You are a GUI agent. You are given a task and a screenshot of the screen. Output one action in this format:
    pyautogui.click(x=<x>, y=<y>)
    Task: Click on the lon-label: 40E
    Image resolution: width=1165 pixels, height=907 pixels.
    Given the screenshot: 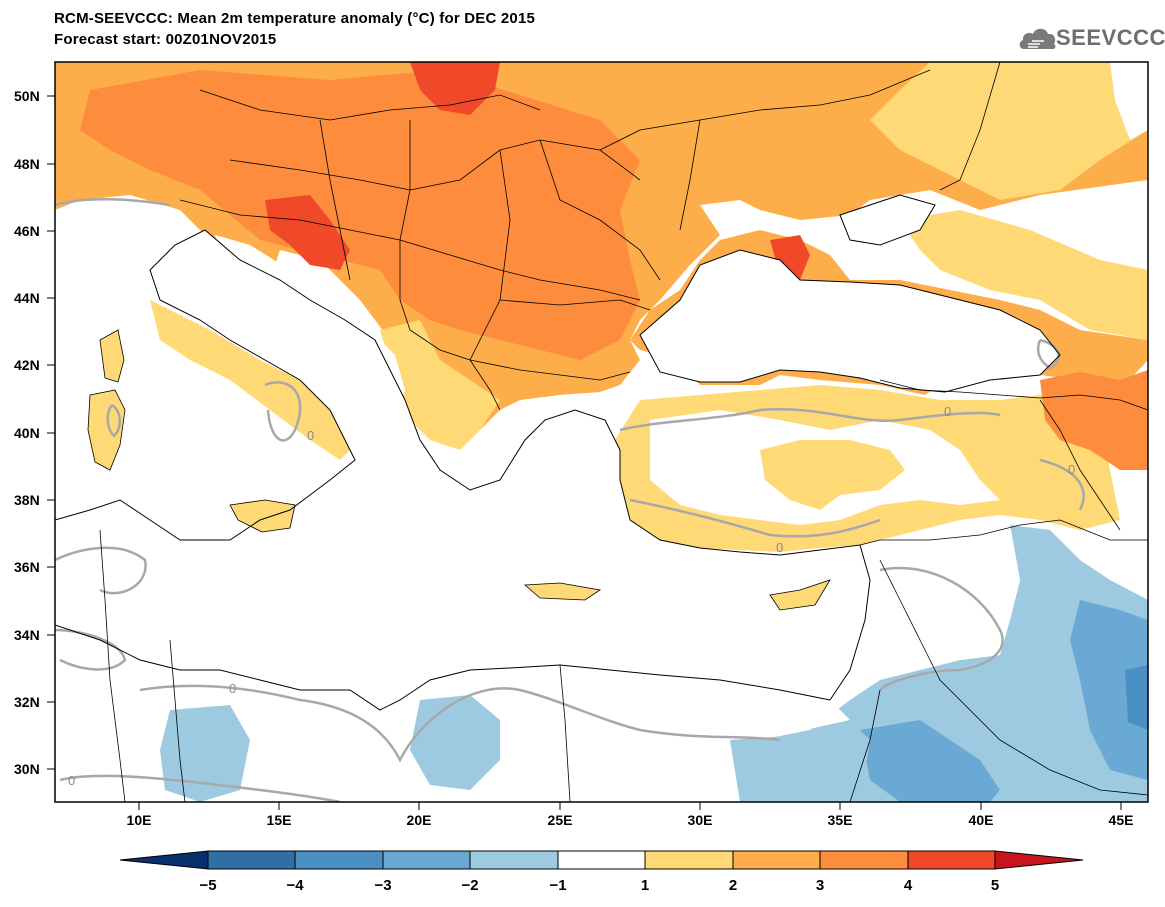 What is the action you would take?
    pyautogui.click(x=981, y=820)
    